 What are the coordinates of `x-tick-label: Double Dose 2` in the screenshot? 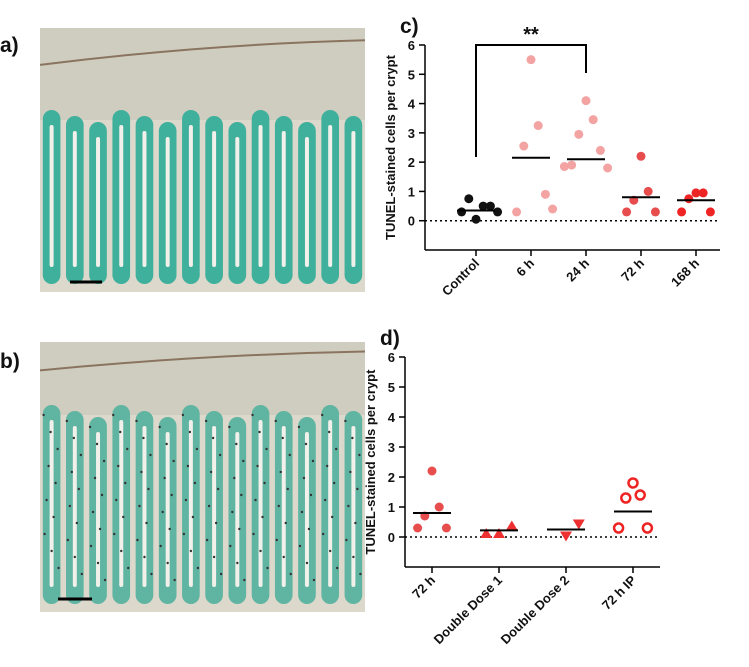 It's located at (535, 610).